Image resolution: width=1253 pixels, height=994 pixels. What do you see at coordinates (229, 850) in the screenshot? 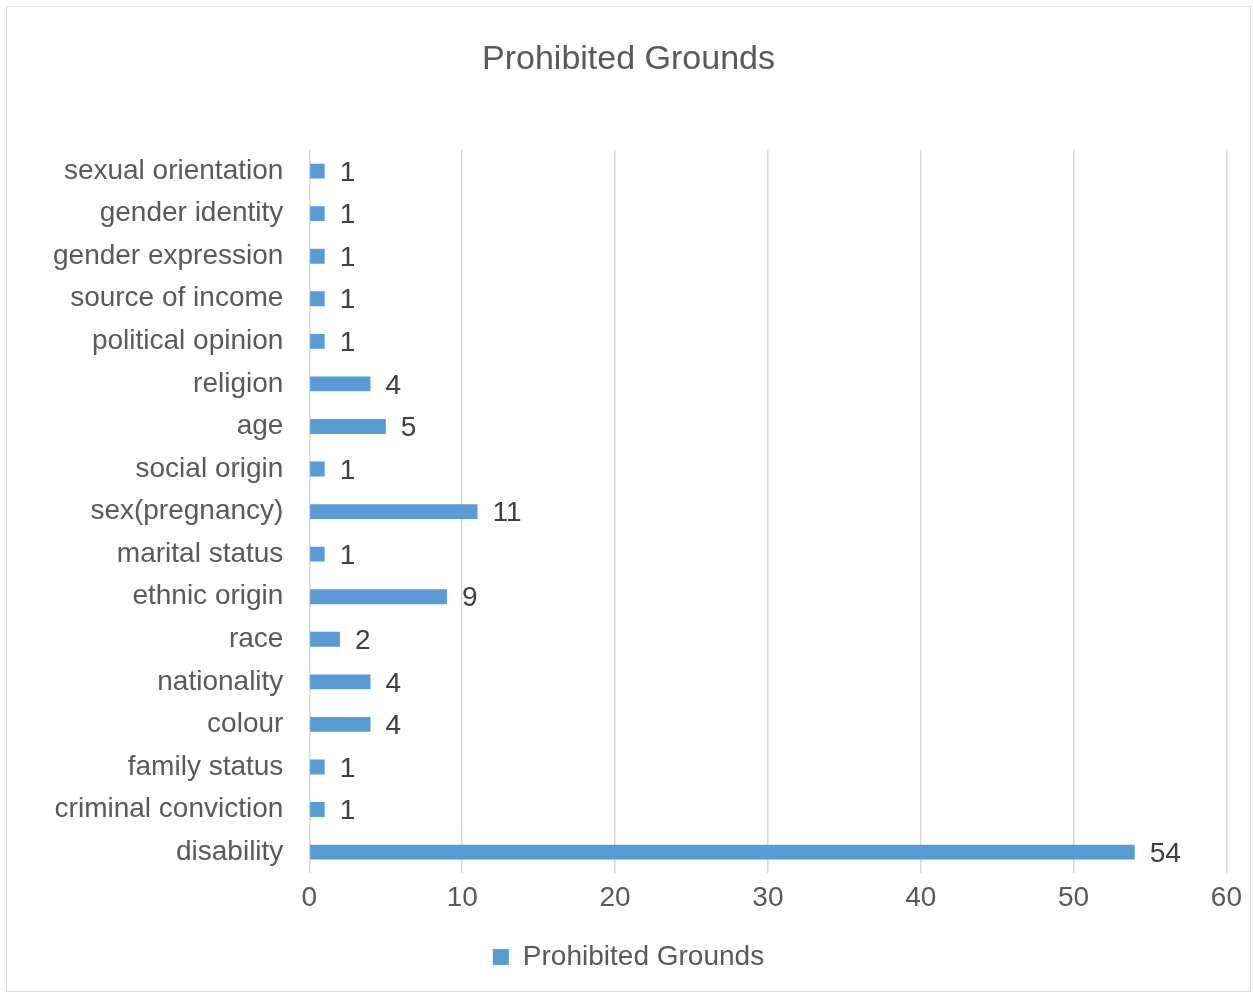
I see `y-tick-label: disability` at bounding box center [229, 850].